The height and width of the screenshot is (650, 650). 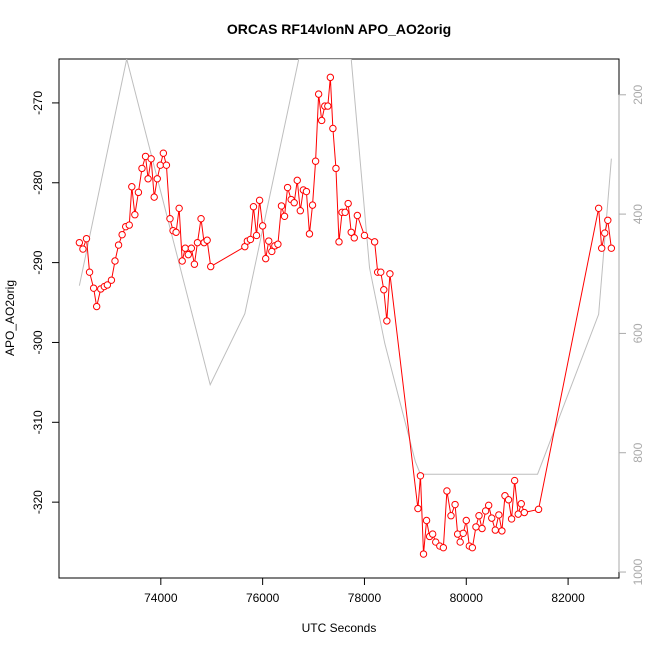 What do you see at coordinates (638, 333) in the screenshot?
I see `y2-tick-label: 600` at bounding box center [638, 333].